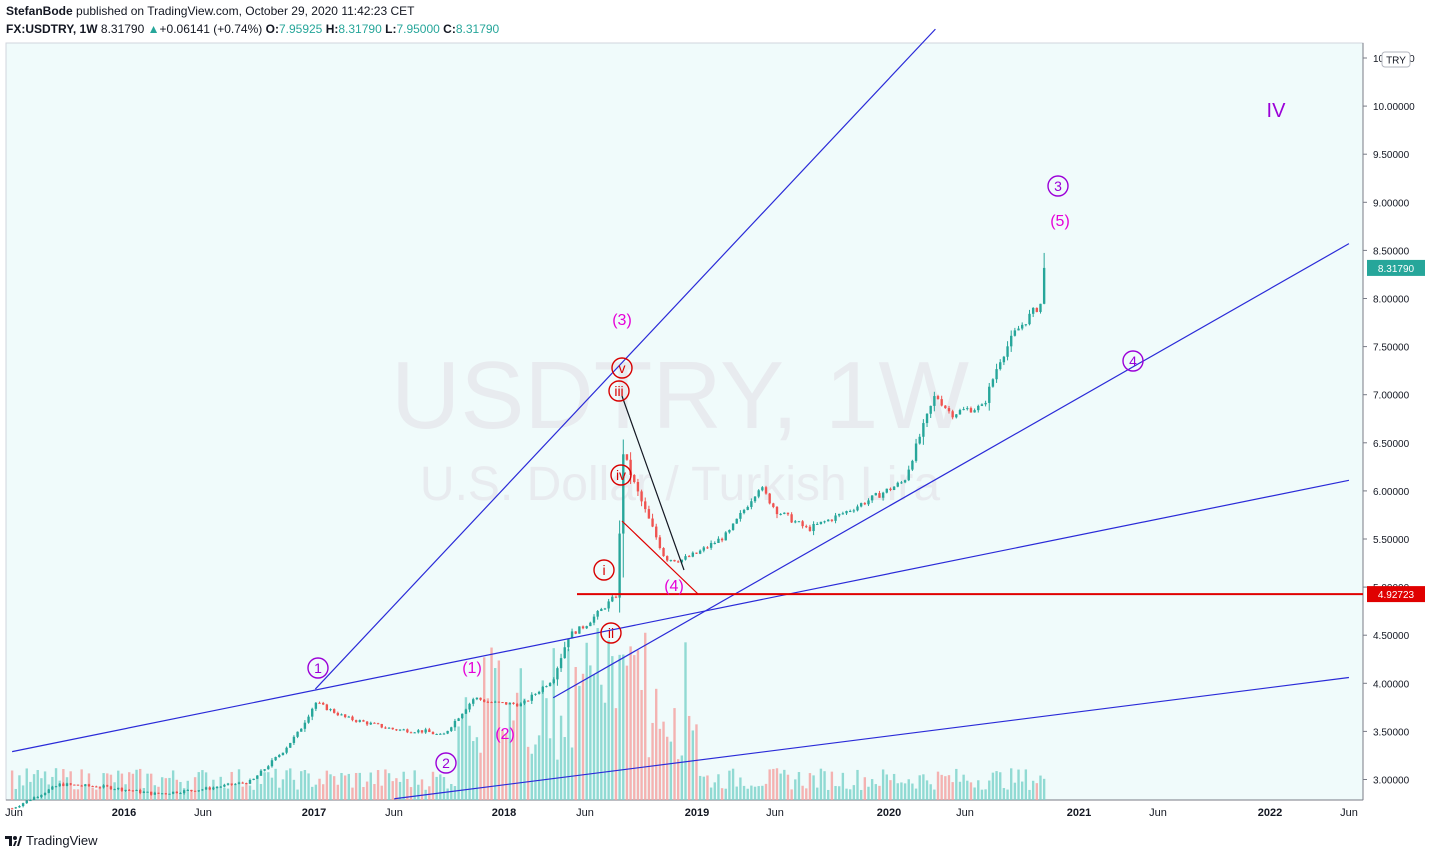  I want to click on publisher-name: StefanBode, so click(39, 11).